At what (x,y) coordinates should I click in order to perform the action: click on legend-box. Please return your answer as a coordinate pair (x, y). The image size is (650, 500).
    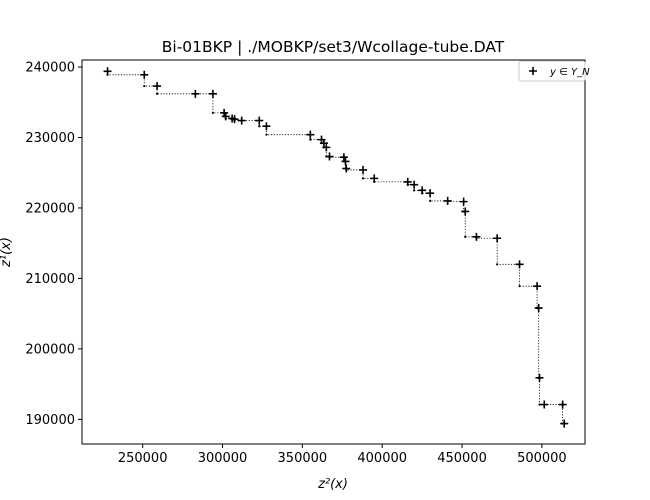
    Looking at the image, I should click on (552, 71).